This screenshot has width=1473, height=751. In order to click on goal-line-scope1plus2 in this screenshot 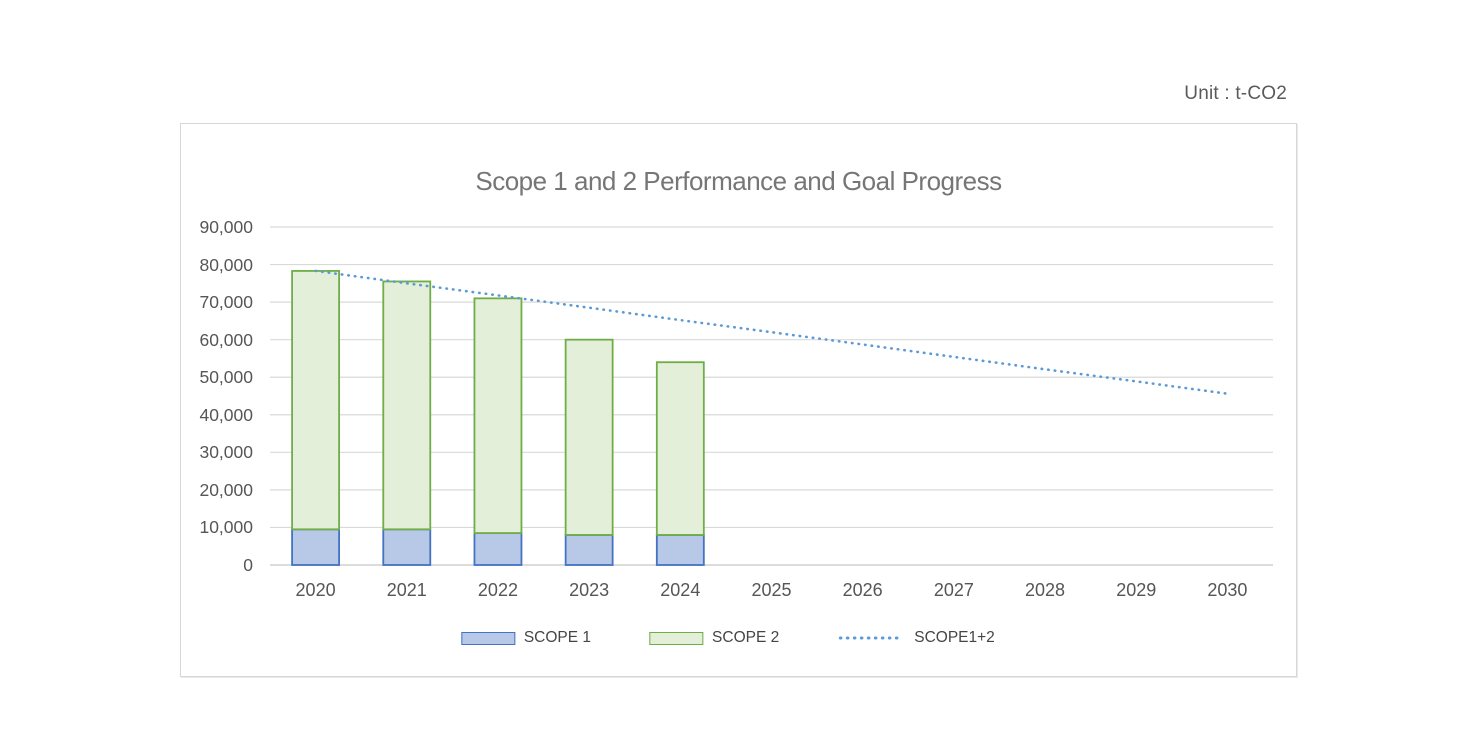, I will do `click(771, 332)`.